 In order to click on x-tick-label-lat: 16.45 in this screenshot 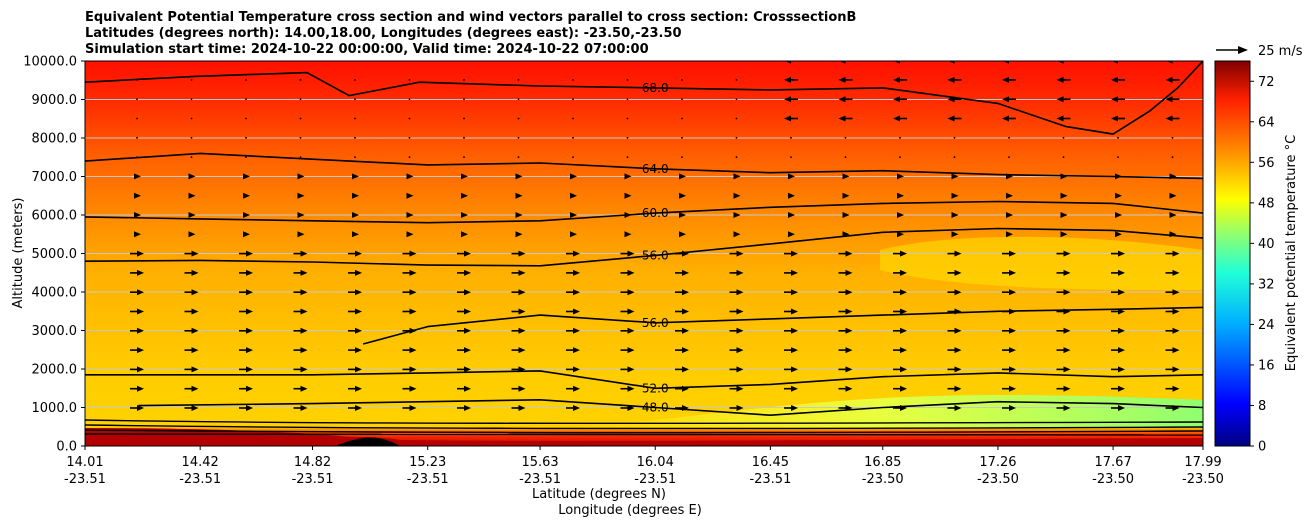, I will do `click(770, 462)`.